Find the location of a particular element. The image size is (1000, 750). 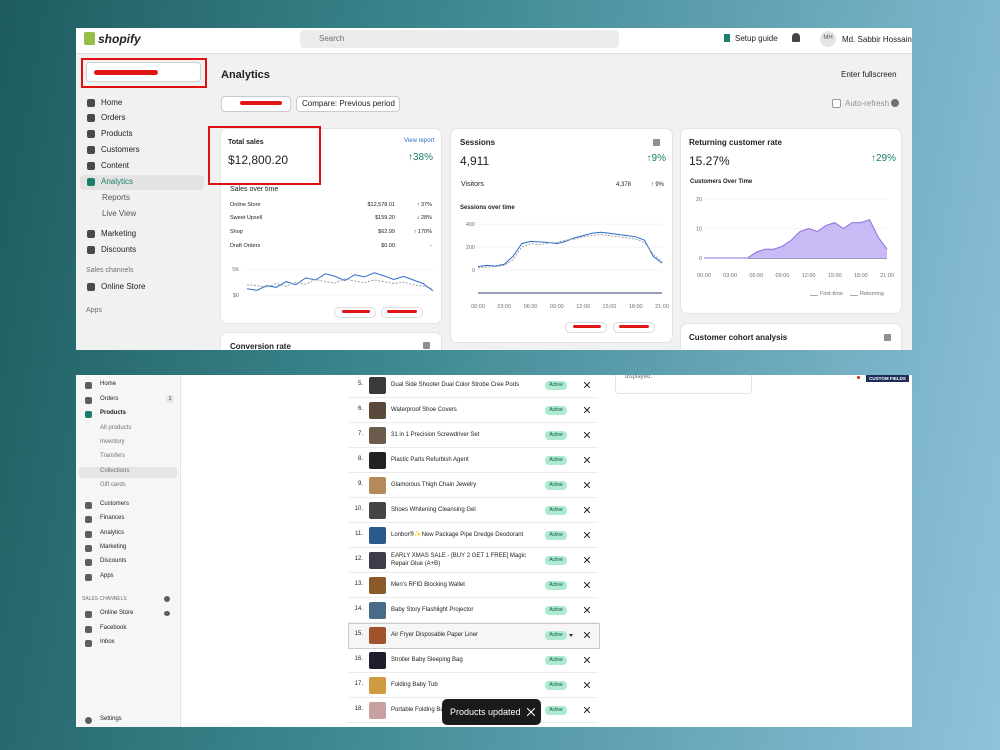

nav-item: Inbox is located at coordinates (107, 642).